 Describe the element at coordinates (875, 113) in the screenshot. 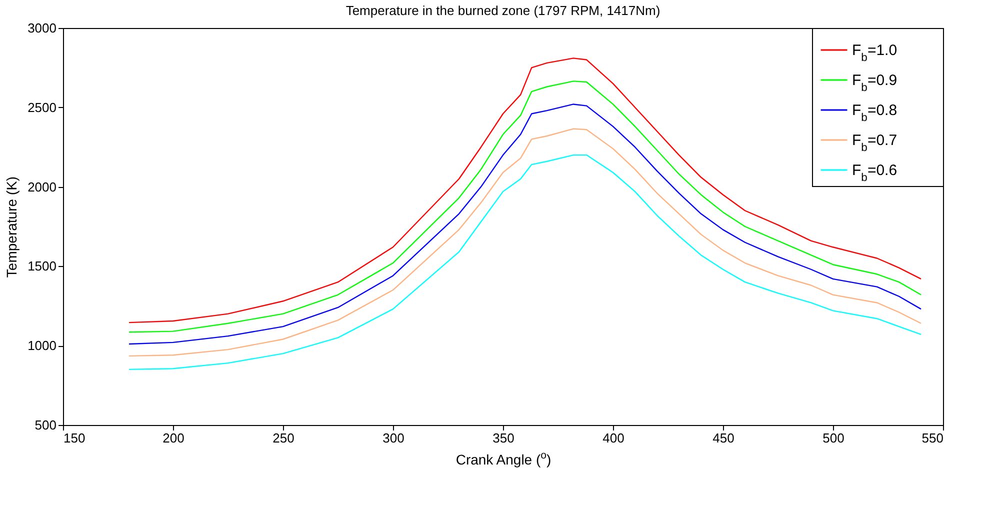

I see `legend-label: F$_{b}$=0.8` at that location.